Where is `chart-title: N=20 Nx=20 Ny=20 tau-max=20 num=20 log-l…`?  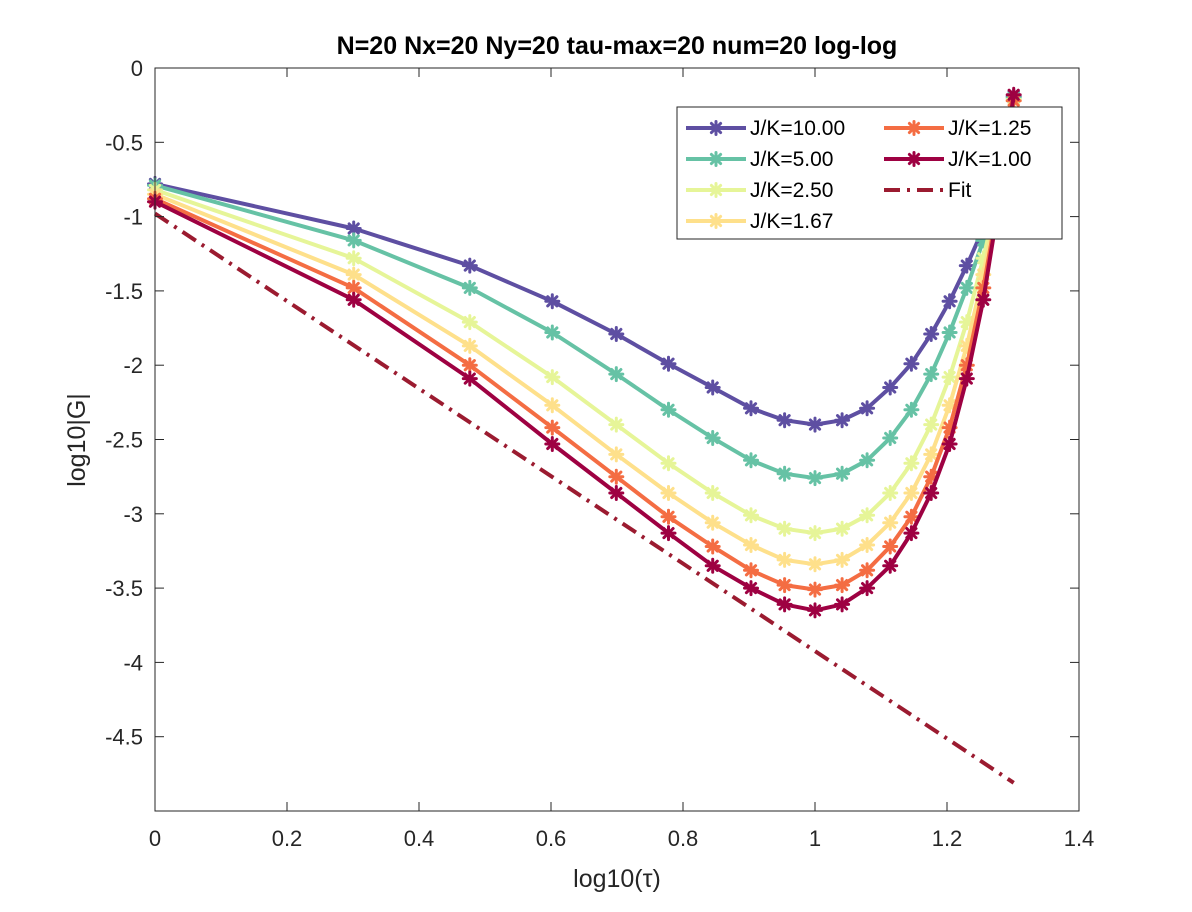 chart-title: N=20 Nx=20 Ny=20 tau-max=20 num=20 log-l… is located at coordinates (617, 46).